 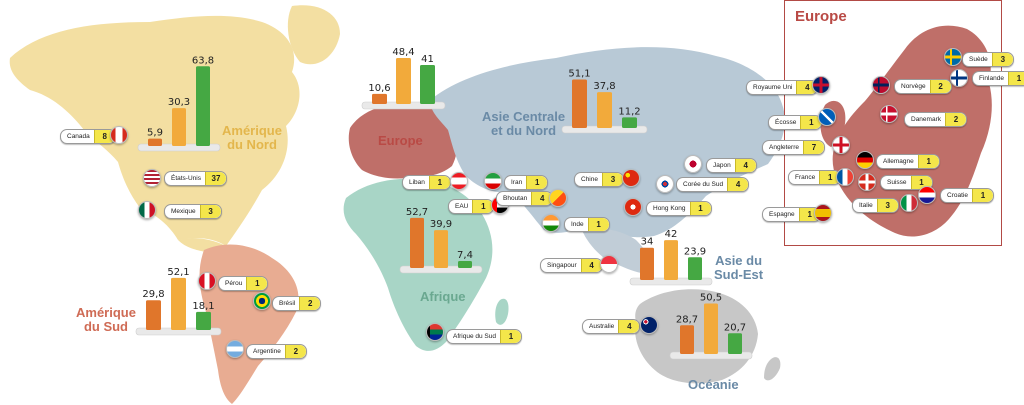 What do you see at coordinates (551, 223) in the screenshot?
I see `india-flag-icon` at bounding box center [551, 223].